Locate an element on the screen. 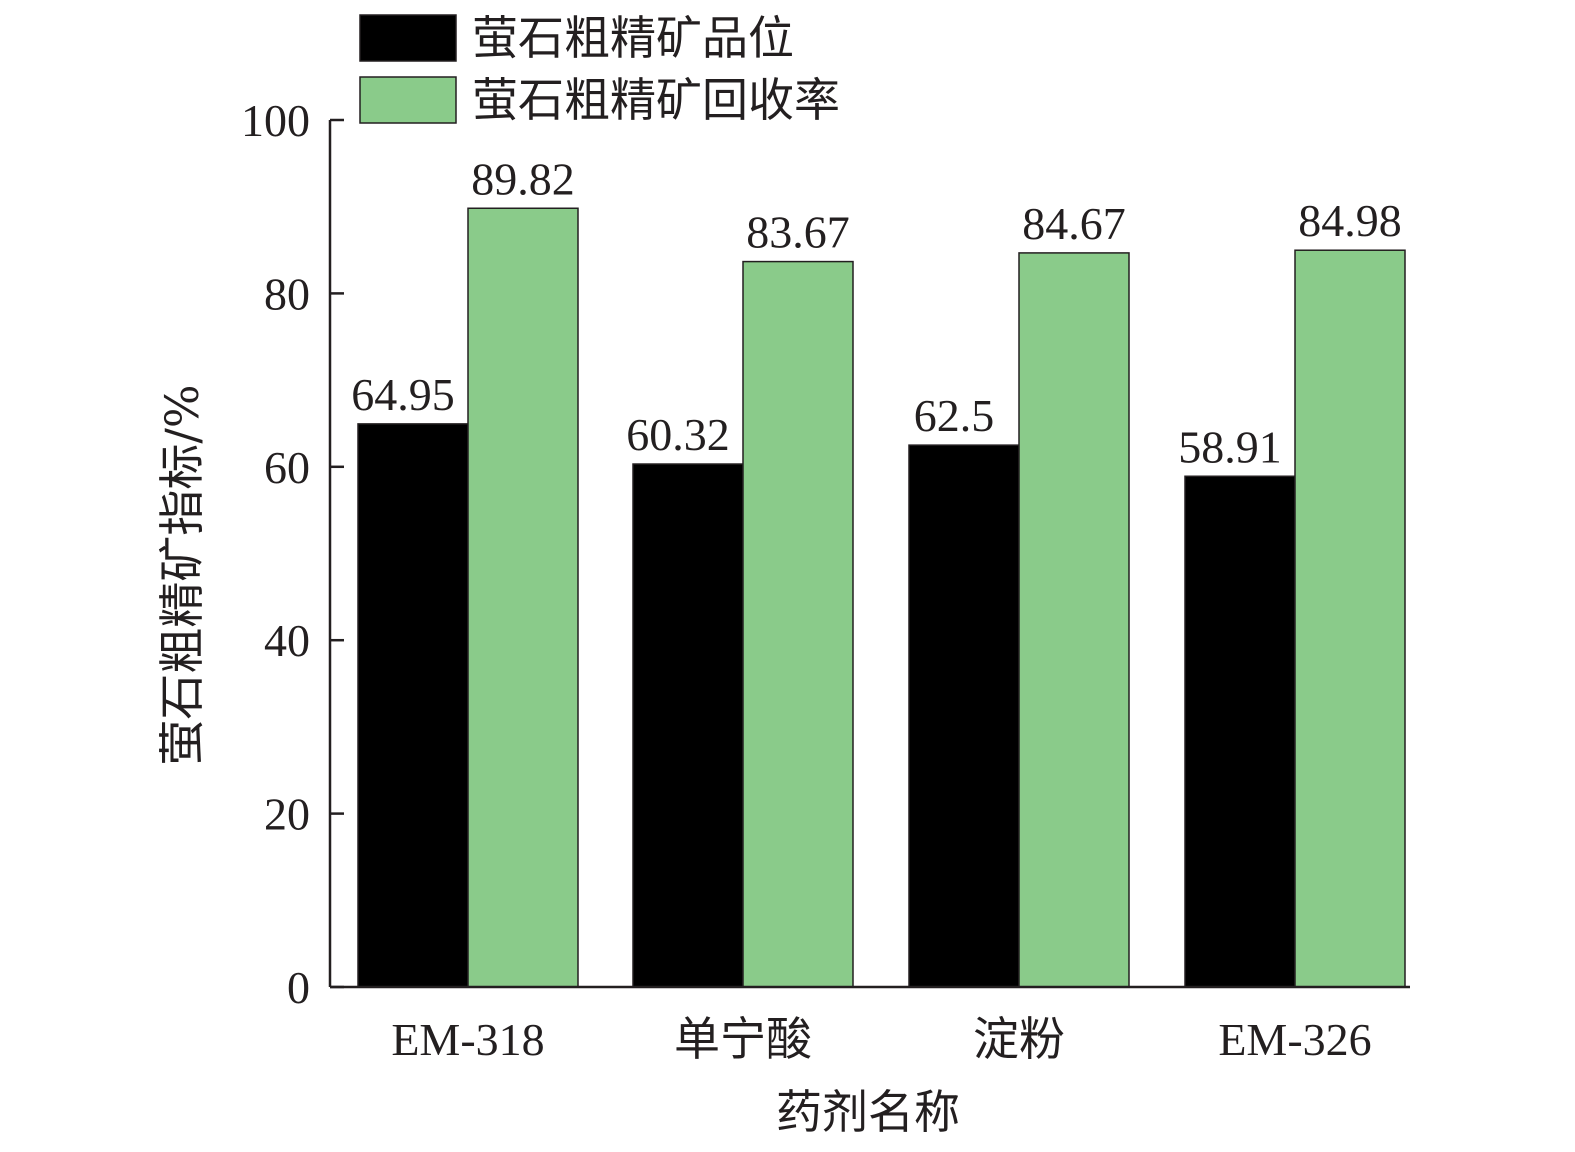  data-label-grade-3: 62.5 is located at coordinates (954, 415).